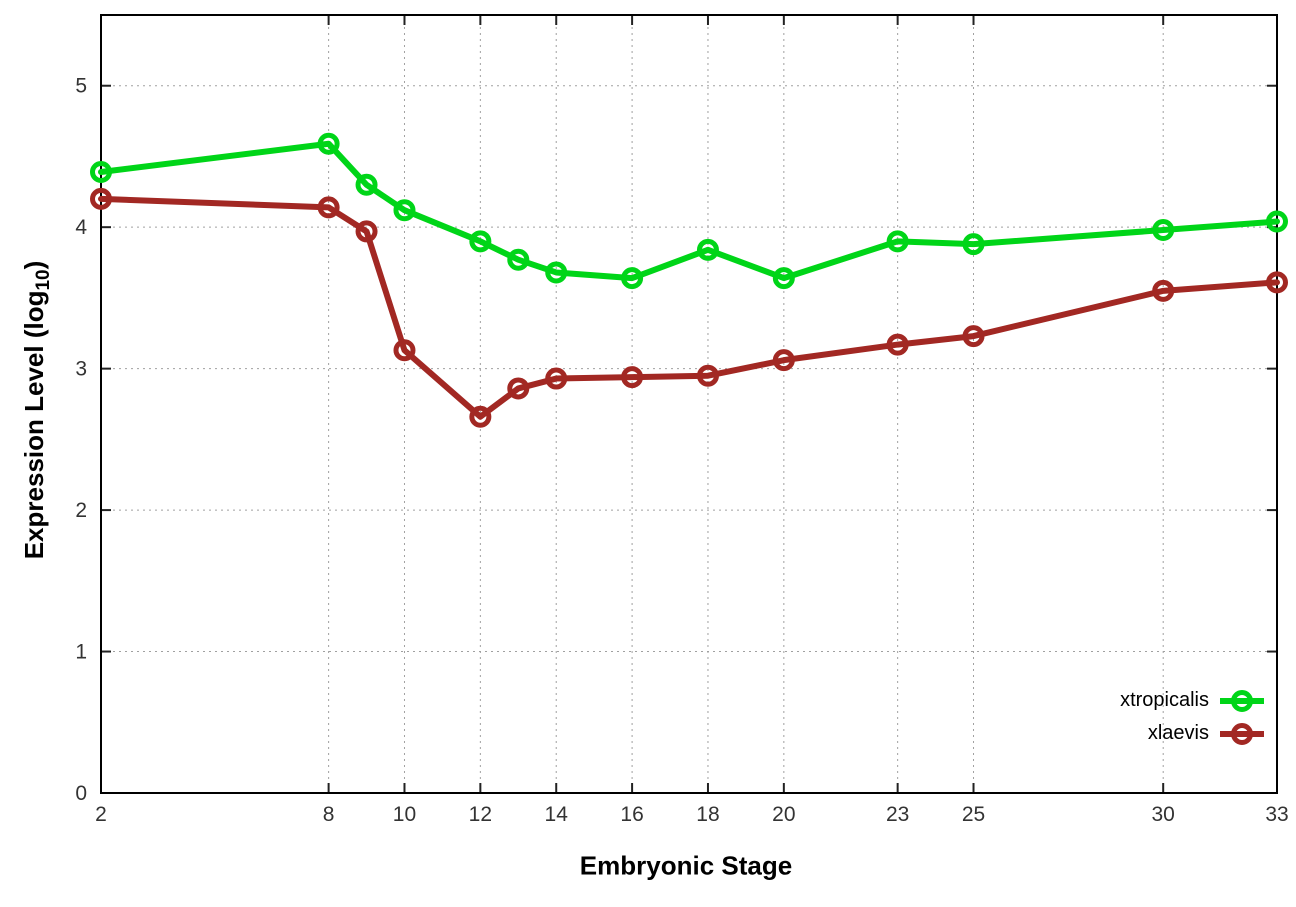 This screenshot has height=907, width=1296. Describe the element at coordinates (1164, 700) in the screenshot. I see `legend-label-xtropicalis: xtropicalis` at that location.